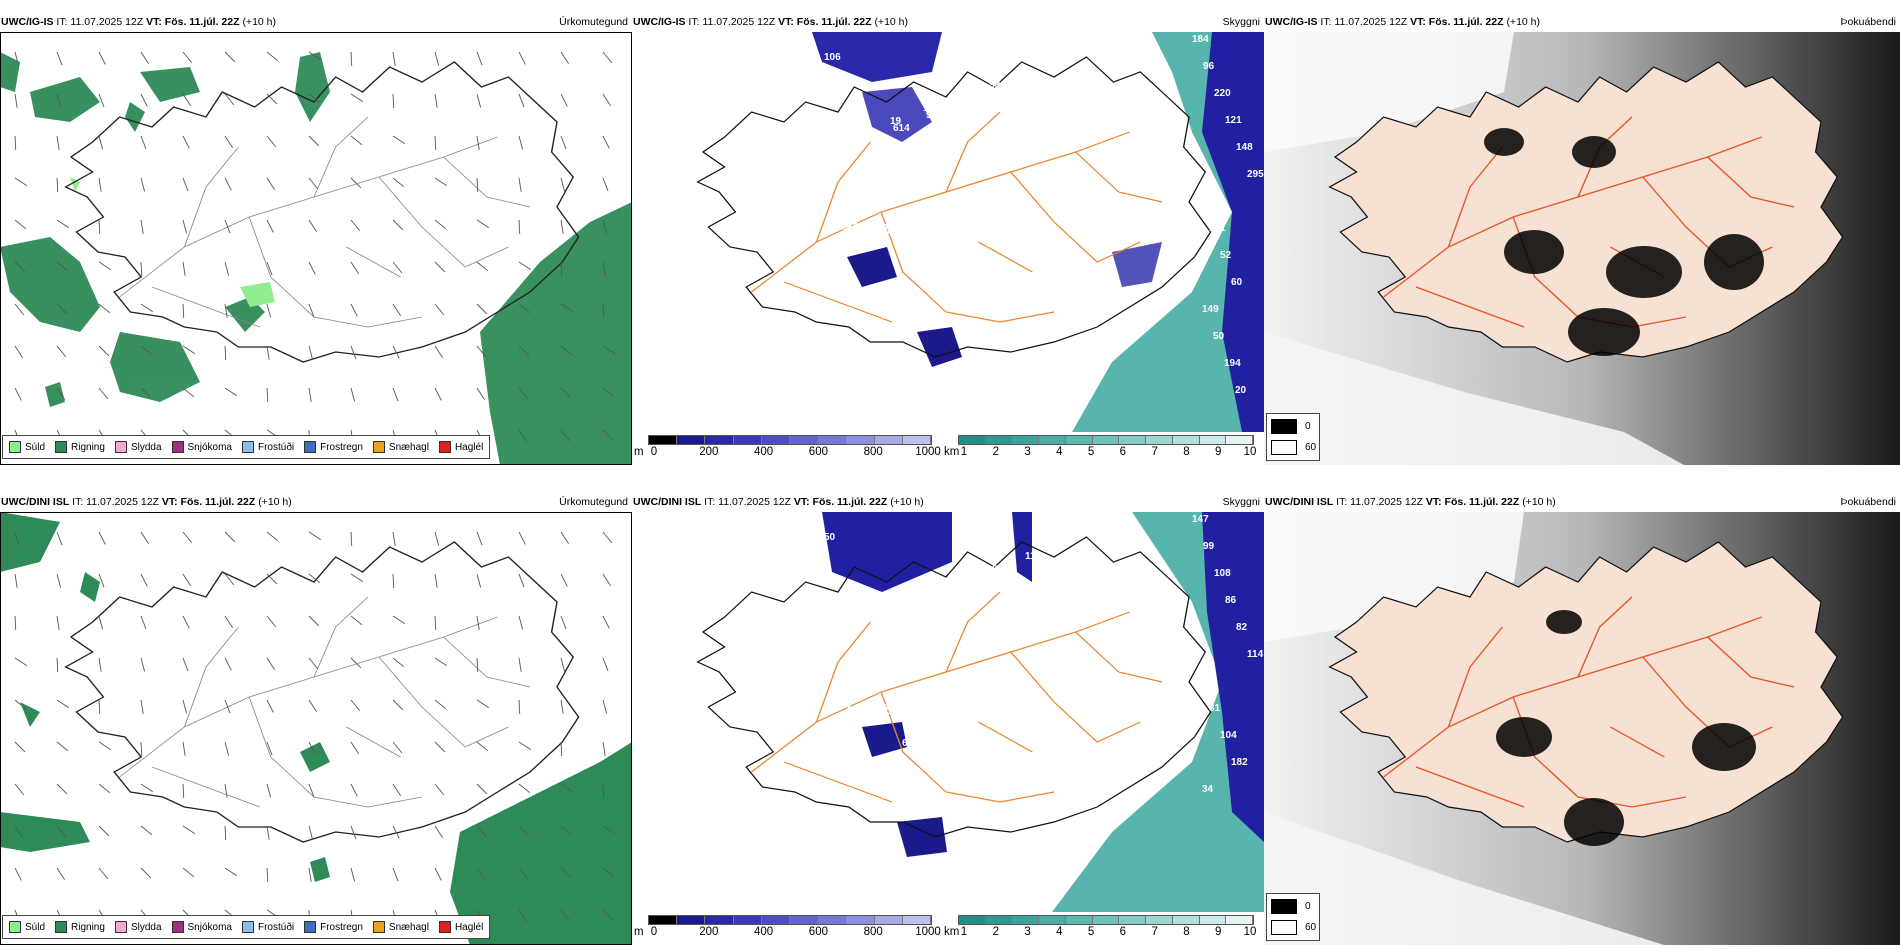  I want to click on wind-barbs, so click(314, 728).